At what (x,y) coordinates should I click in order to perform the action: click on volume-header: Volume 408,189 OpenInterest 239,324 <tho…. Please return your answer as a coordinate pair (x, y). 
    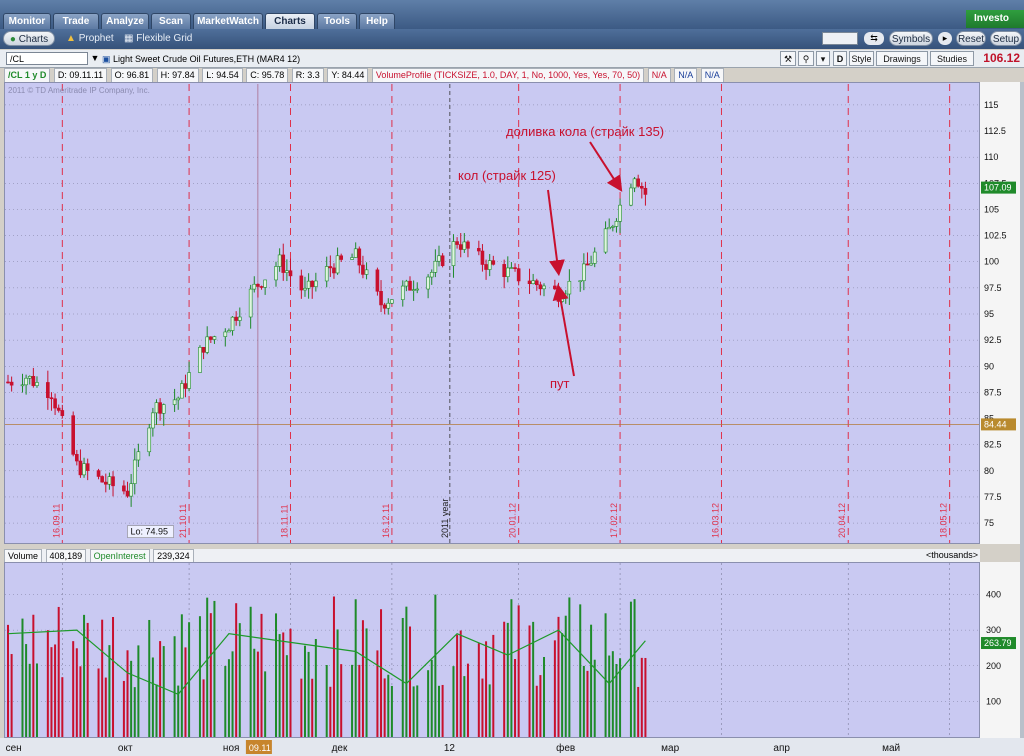
    Looking at the image, I should click on (492, 556).